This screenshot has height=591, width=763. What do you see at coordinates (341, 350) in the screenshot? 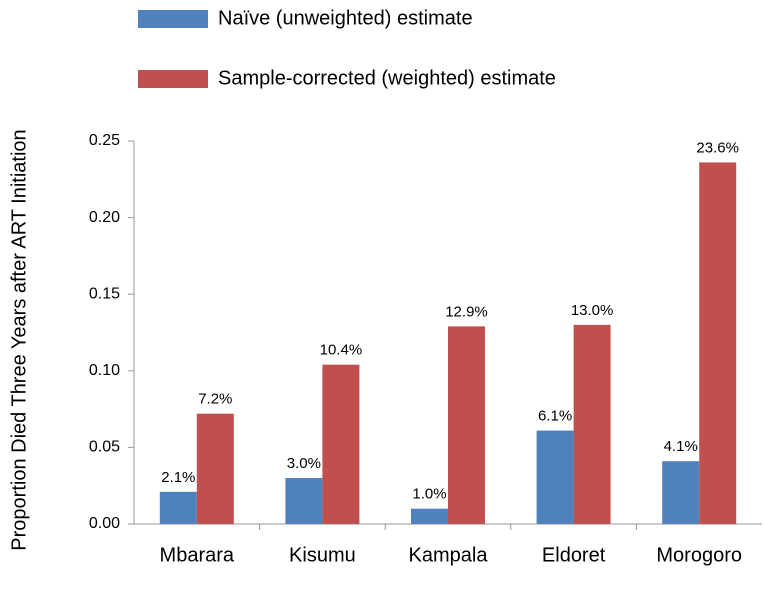
I see `value-label: 10.4%` at bounding box center [341, 350].